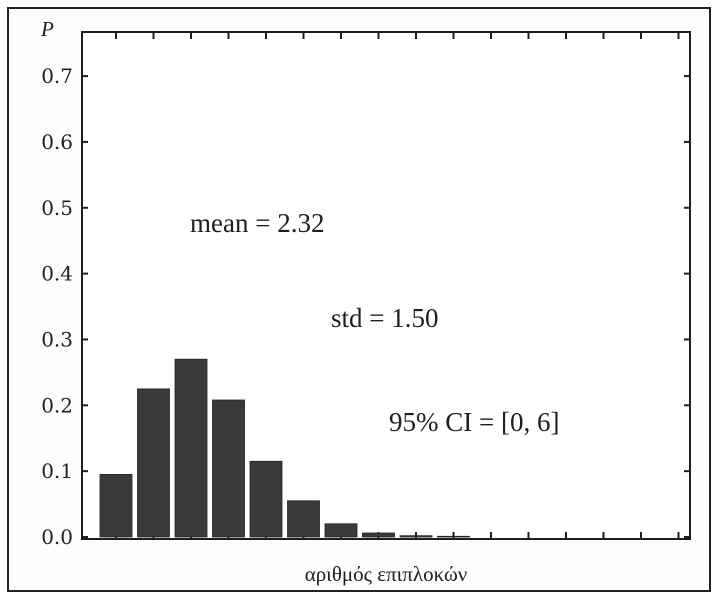  Describe the element at coordinates (47, 29) in the screenshot. I see `y-axis-label: P` at that location.